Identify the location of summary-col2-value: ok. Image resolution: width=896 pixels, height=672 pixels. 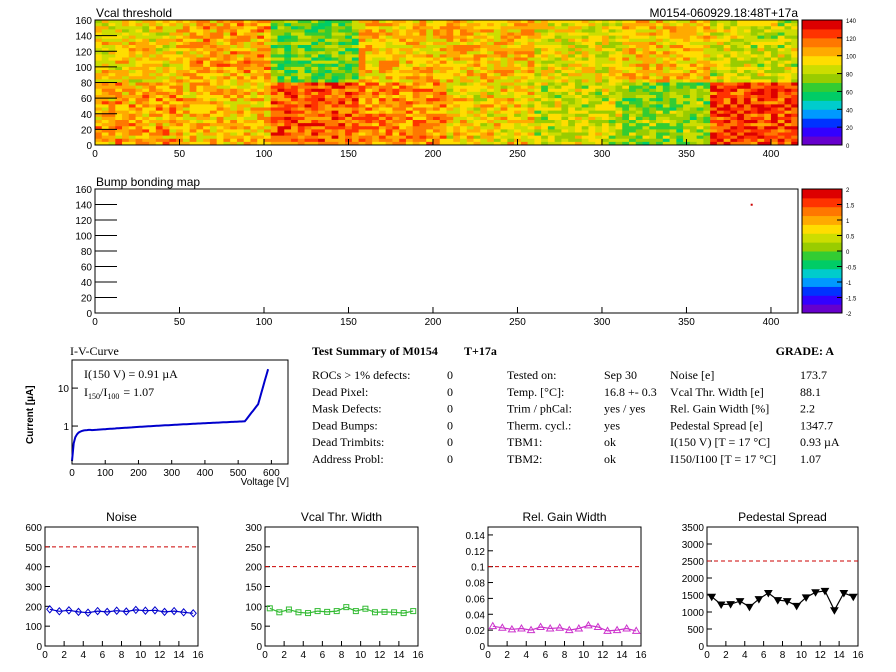
(610, 459).